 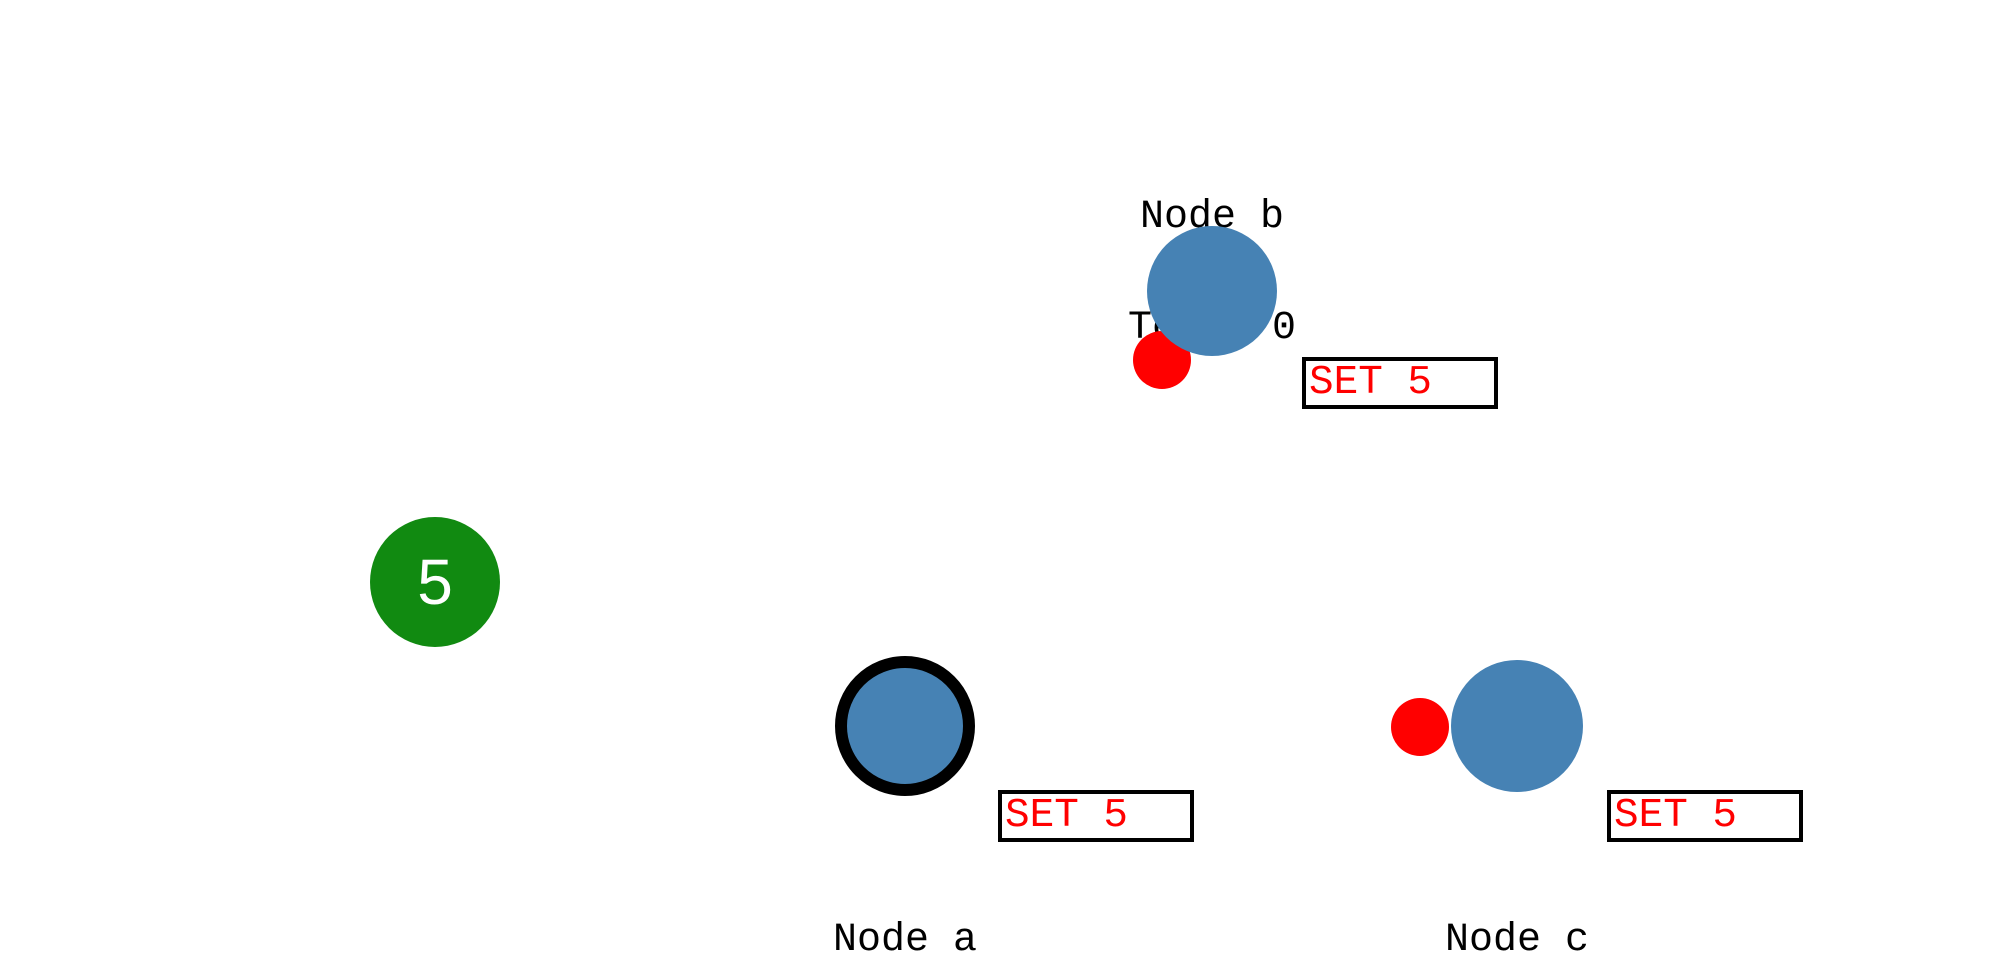 I want to click on client-value-circle: 5, so click(x=435, y=582).